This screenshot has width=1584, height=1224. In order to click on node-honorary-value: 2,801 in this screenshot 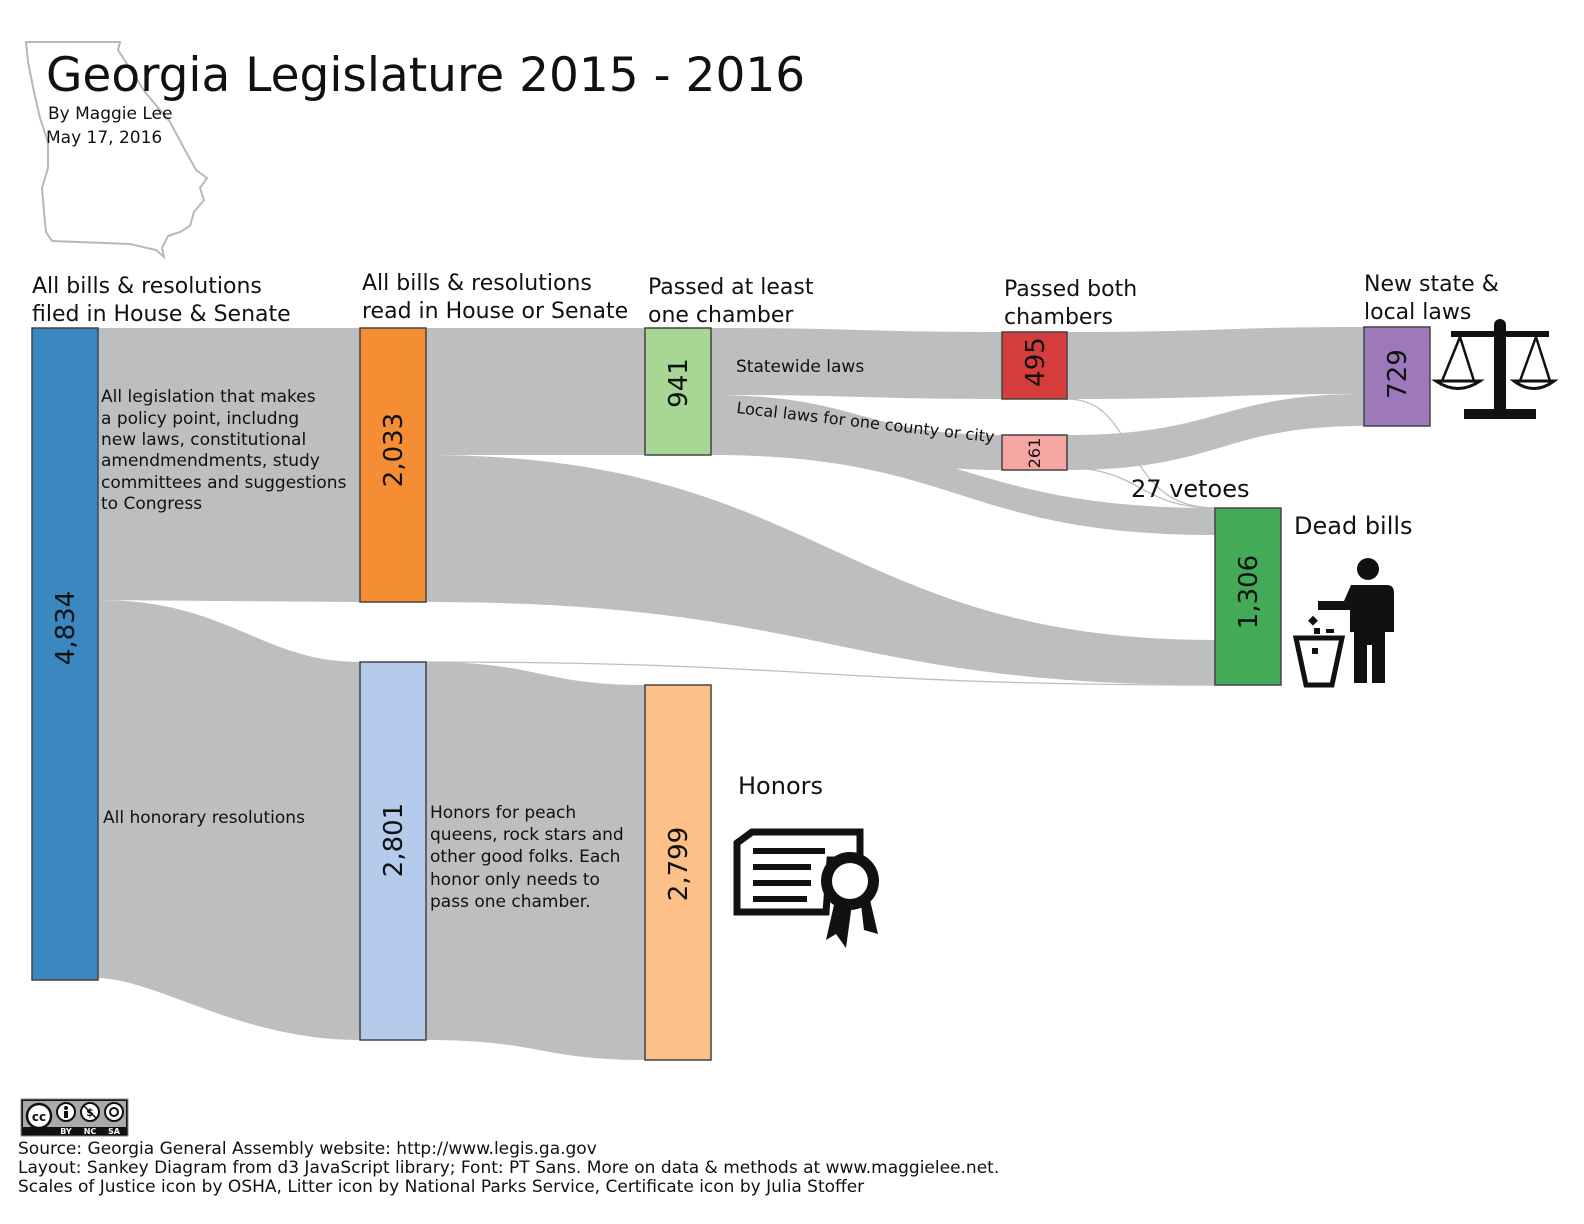, I will do `click(394, 840)`.